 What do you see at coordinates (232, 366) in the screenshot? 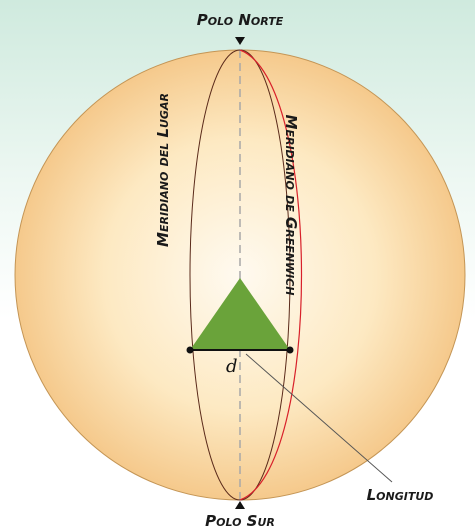
I see `distance-label: d` at bounding box center [232, 366].